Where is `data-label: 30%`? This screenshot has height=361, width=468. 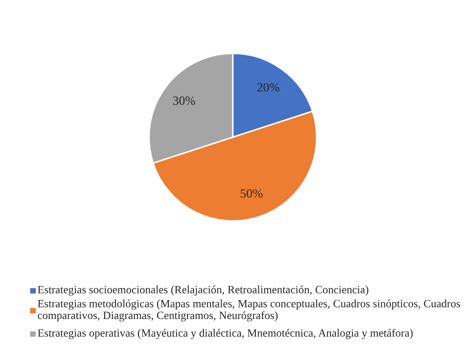
data-label: 30% is located at coordinates (184, 100).